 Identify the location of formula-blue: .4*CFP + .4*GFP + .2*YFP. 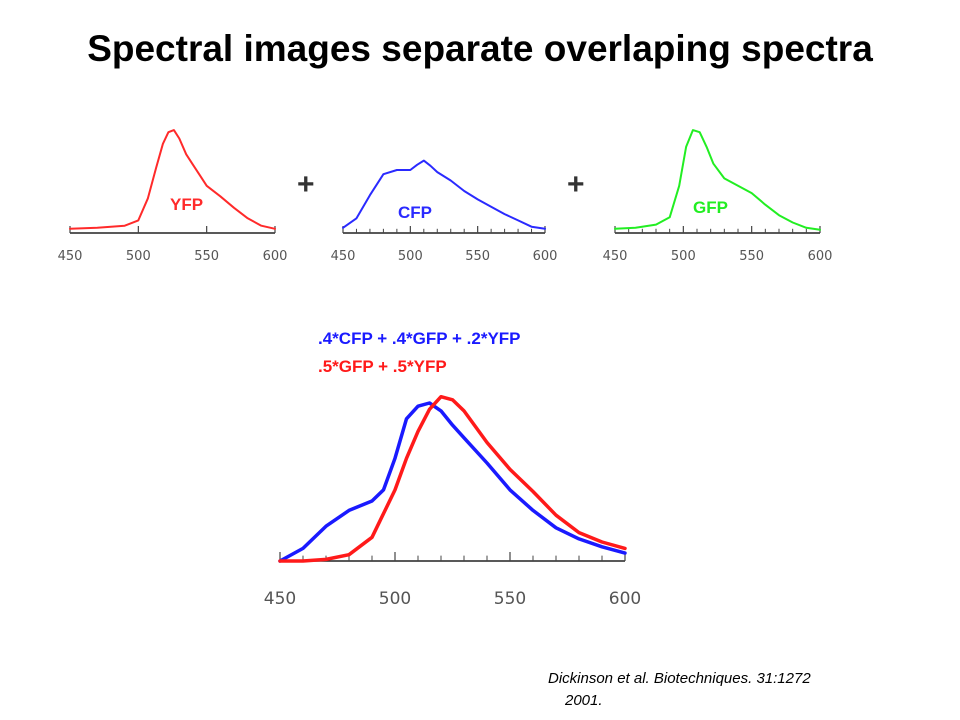
(419, 338).